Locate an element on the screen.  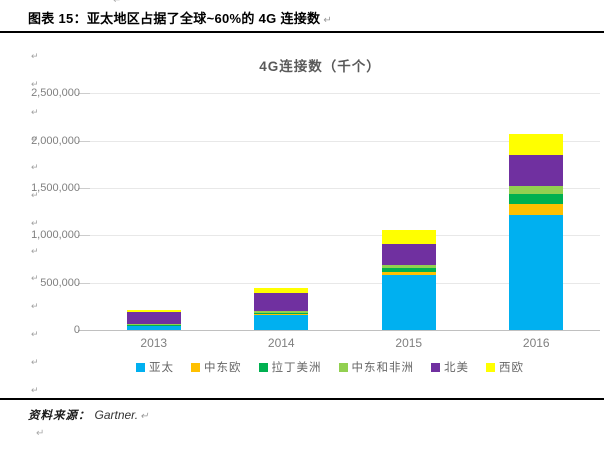
bar-segment-2015-拉丁美洲 is located at coordinates (408, 270).